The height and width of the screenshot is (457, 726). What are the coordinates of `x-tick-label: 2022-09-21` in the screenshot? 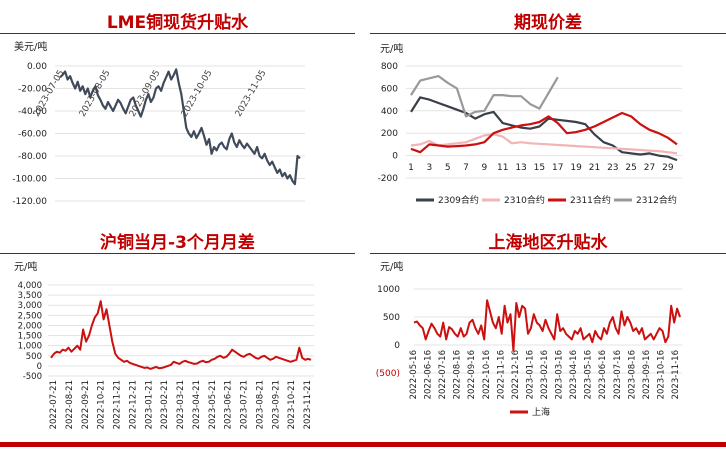 It's located at (86, 404).